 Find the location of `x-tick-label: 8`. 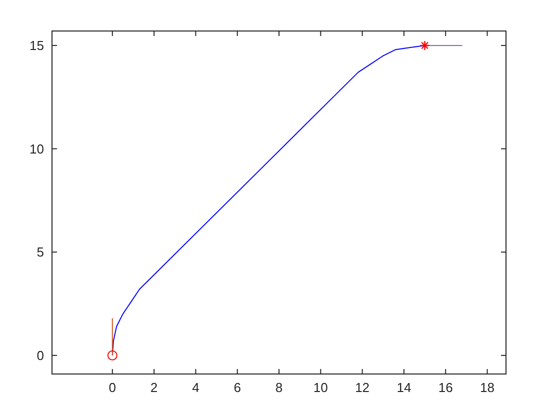

x-tick-label: 8 is located at coordinates (279, 387).